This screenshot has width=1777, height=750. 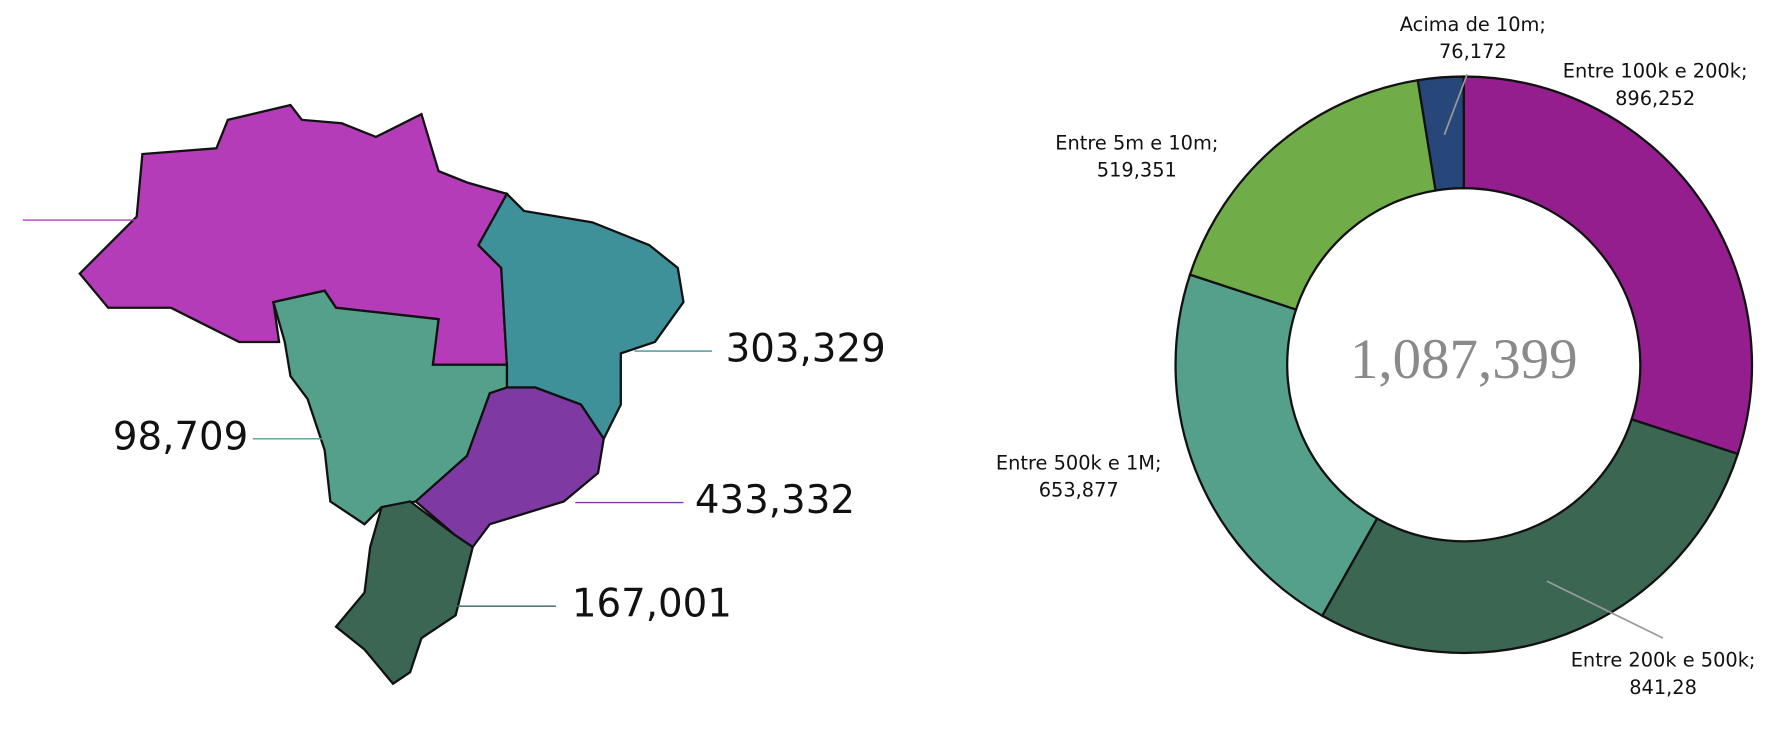 What do you see at coordinates (1655, 70) in the screenshot?
I see `slice-category: Entre 100k e 200k;` at bounding box center [1655, 70].